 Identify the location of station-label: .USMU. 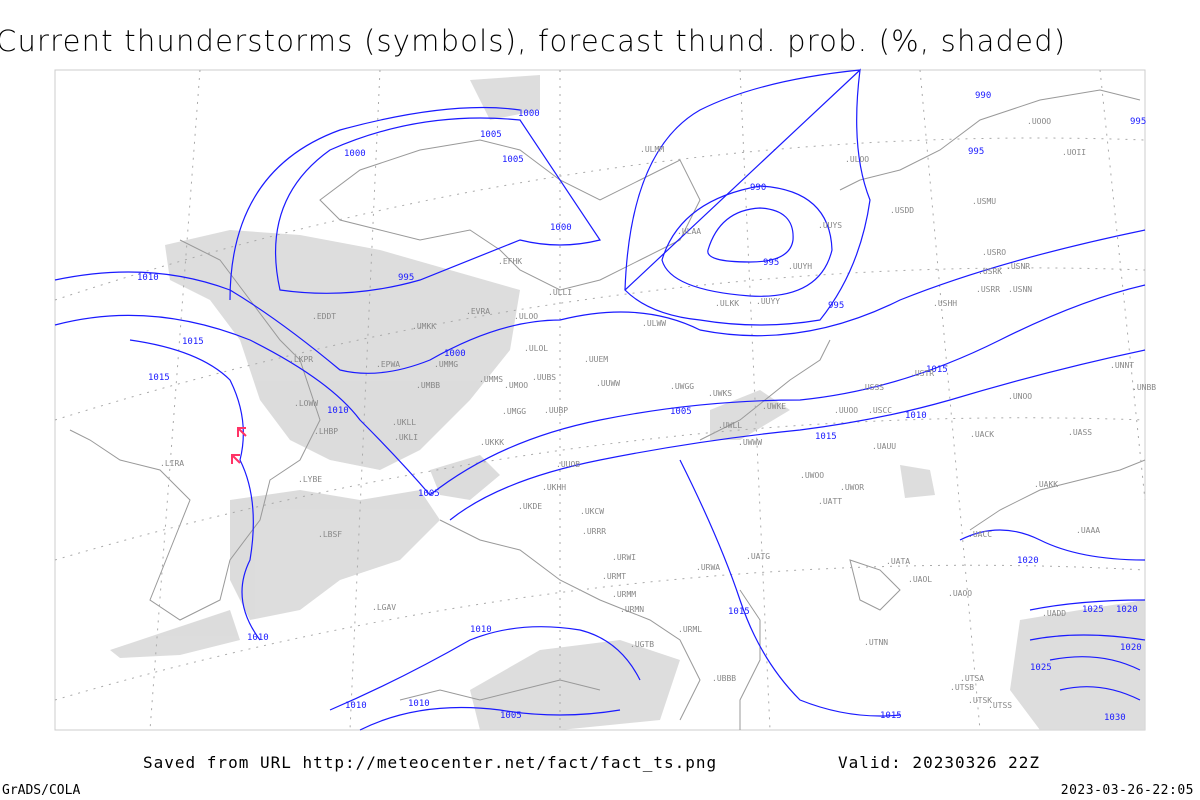
(984, 201).